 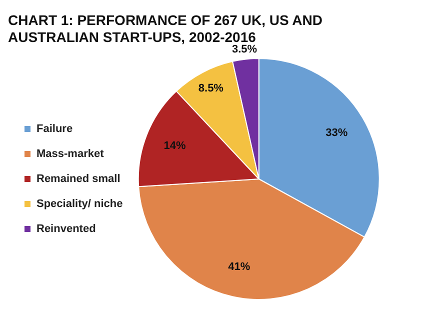 I want to click on data-label: 8.5%, so click(x=211, y=88).